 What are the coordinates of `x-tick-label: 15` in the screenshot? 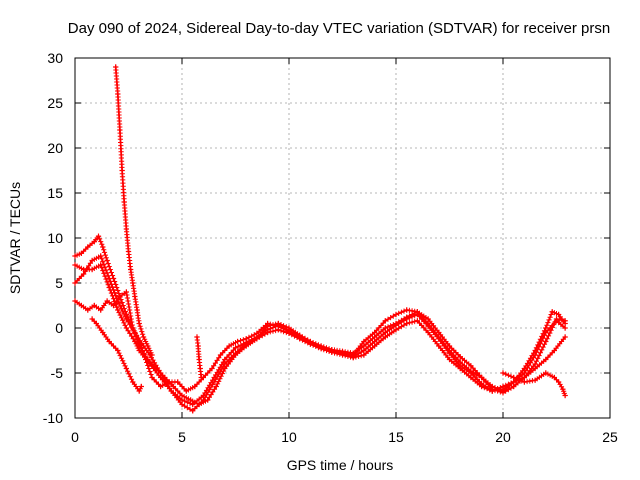 It's located at (396, 437).